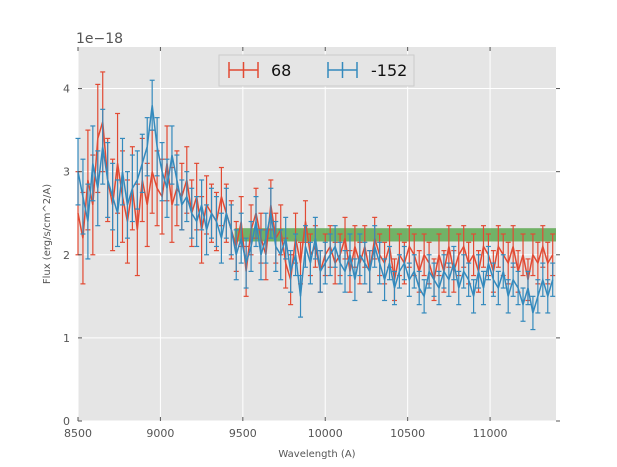  I want to click on x-axis-label: Wavelength (A), so click(316, 454).